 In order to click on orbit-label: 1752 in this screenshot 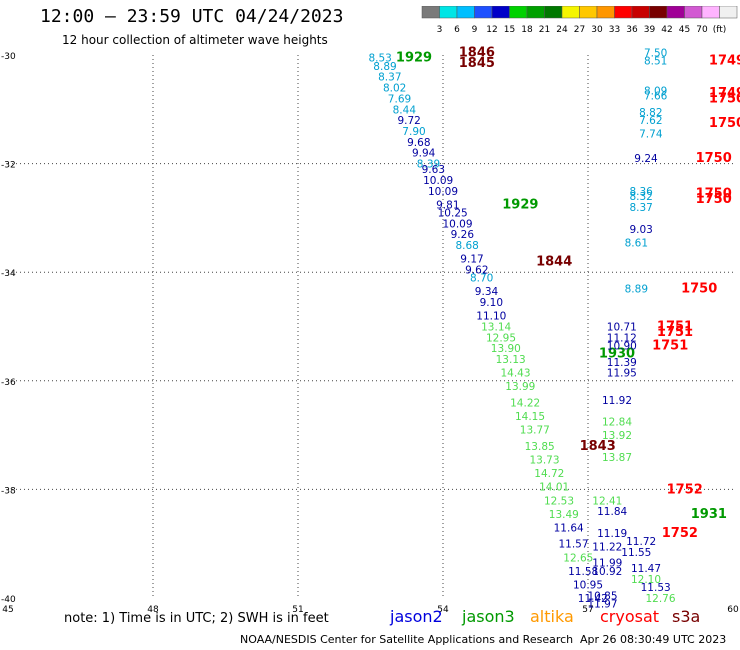, I will do `click(680, 533)`.